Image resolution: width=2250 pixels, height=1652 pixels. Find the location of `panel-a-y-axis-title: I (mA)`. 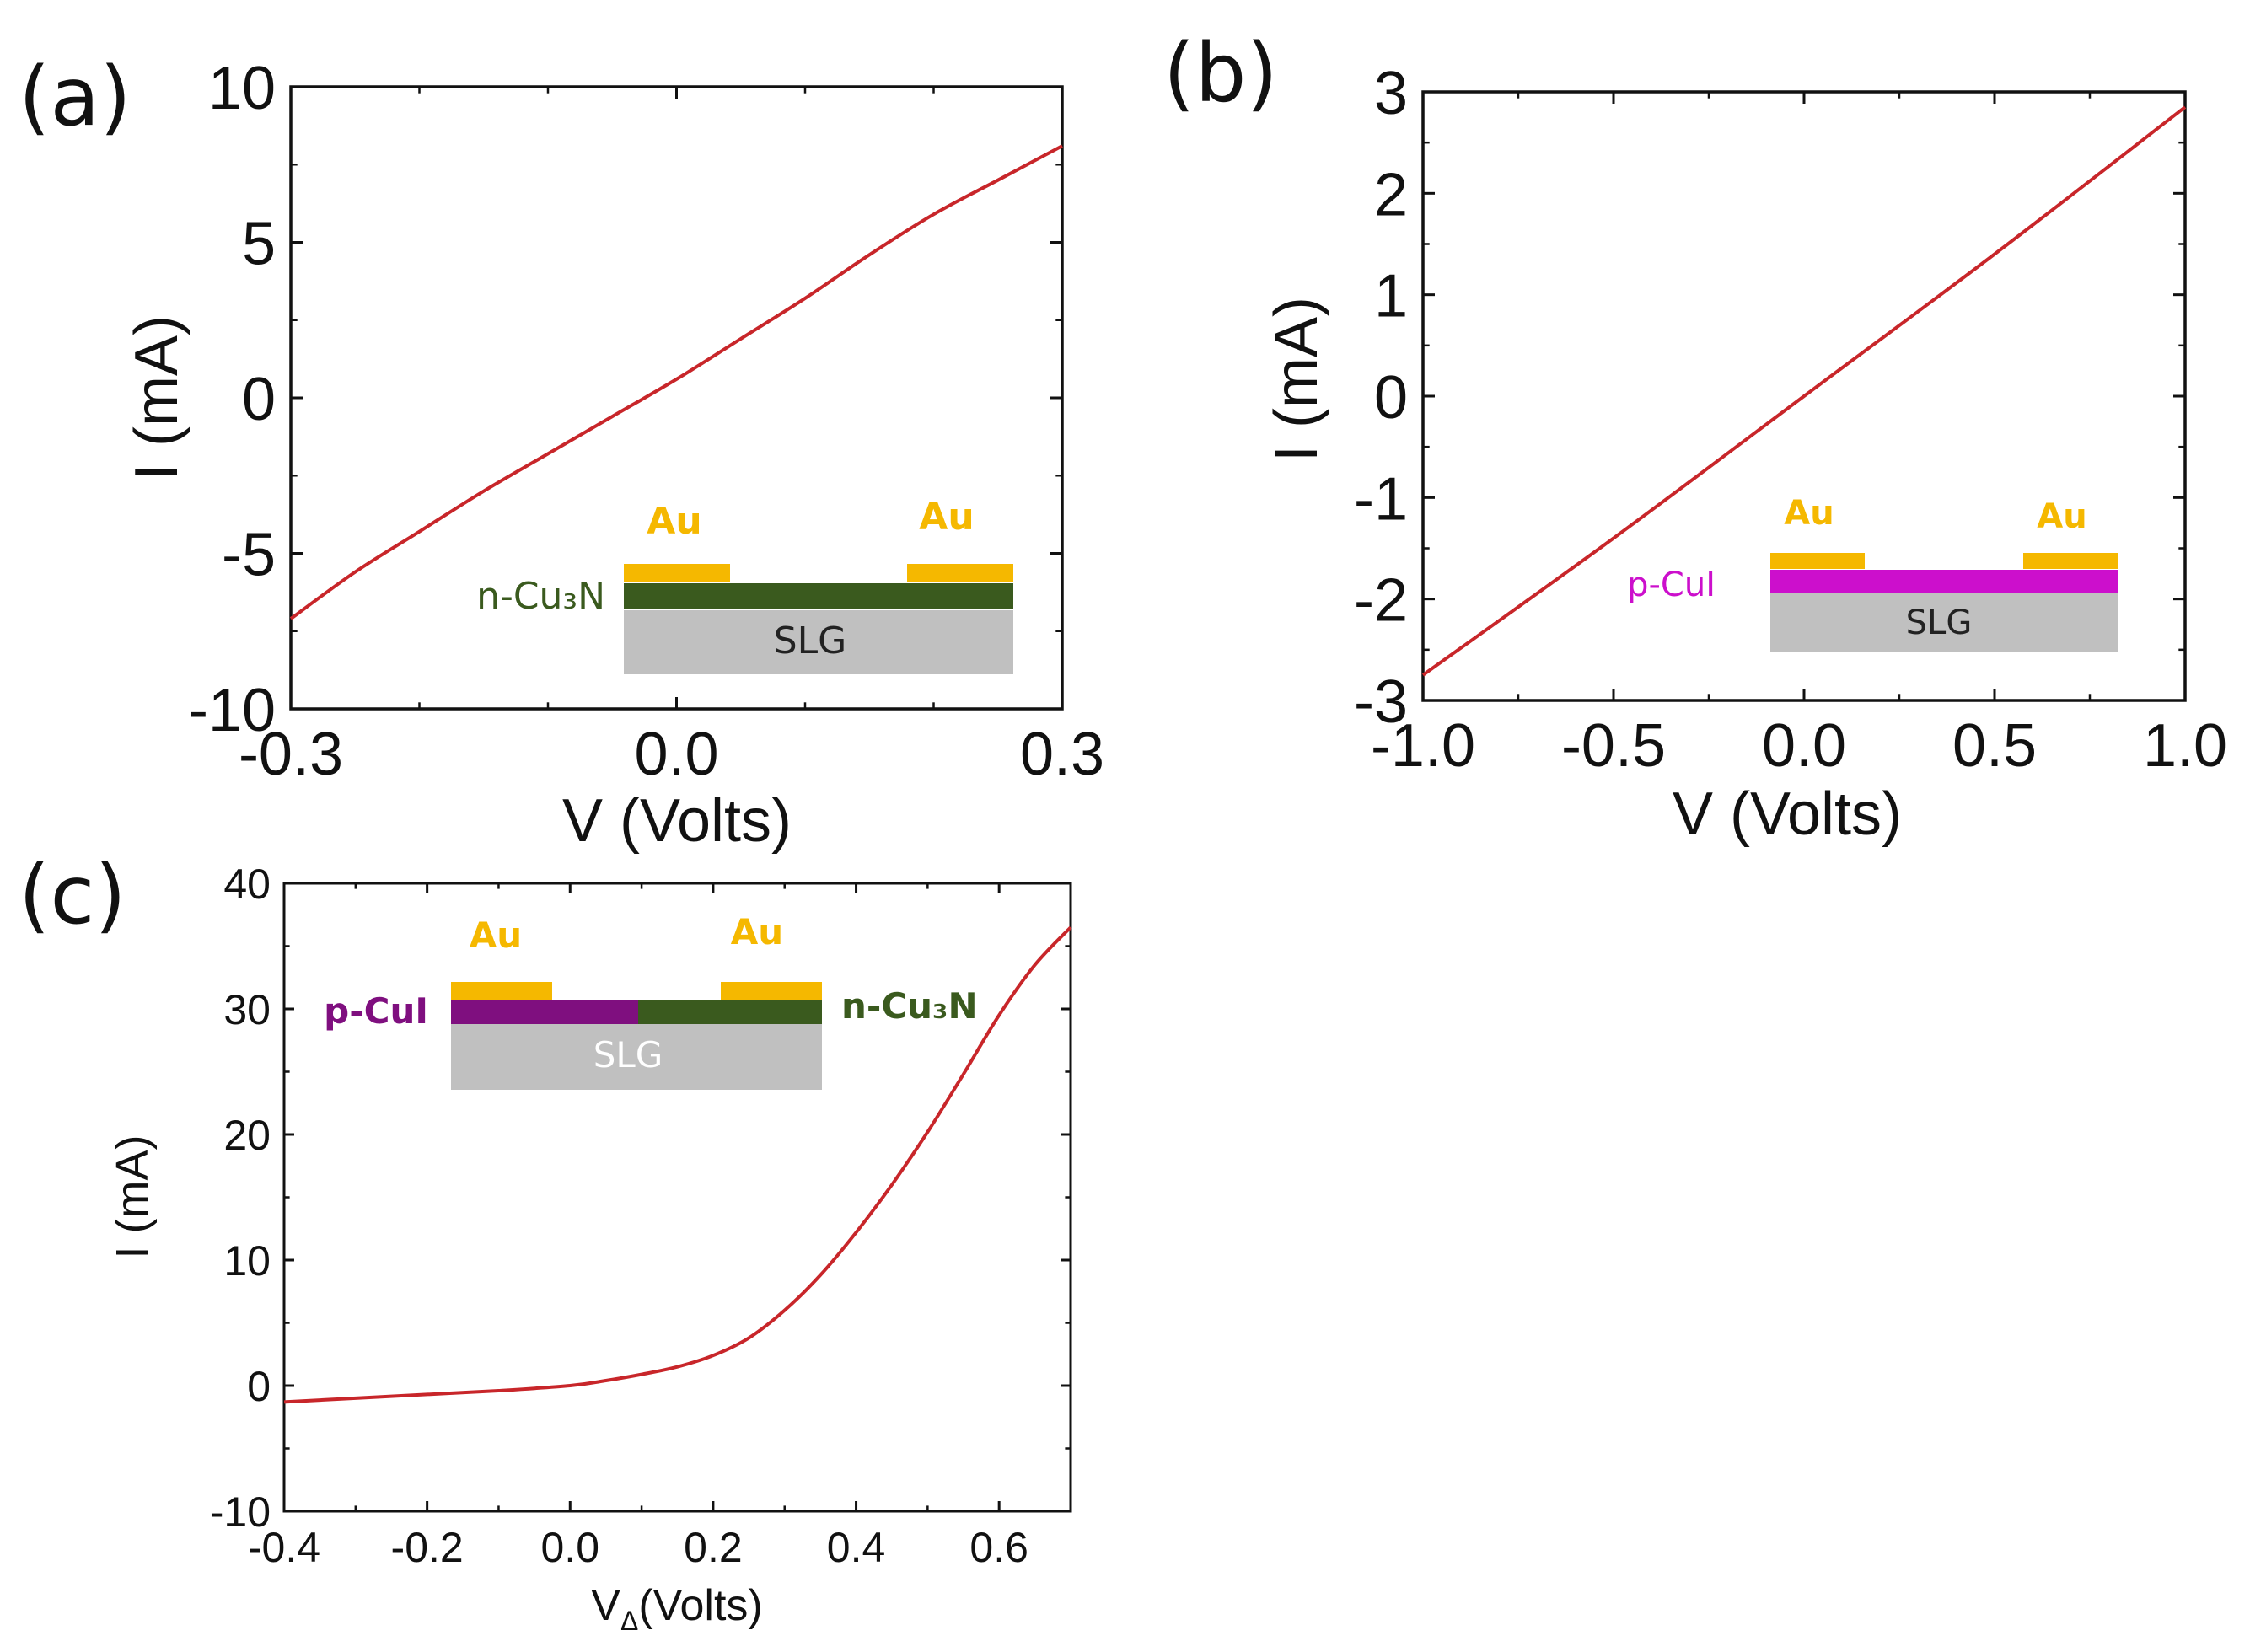

panel-a-y-axis-title: I (mA) is located at coordinates (157, 397).